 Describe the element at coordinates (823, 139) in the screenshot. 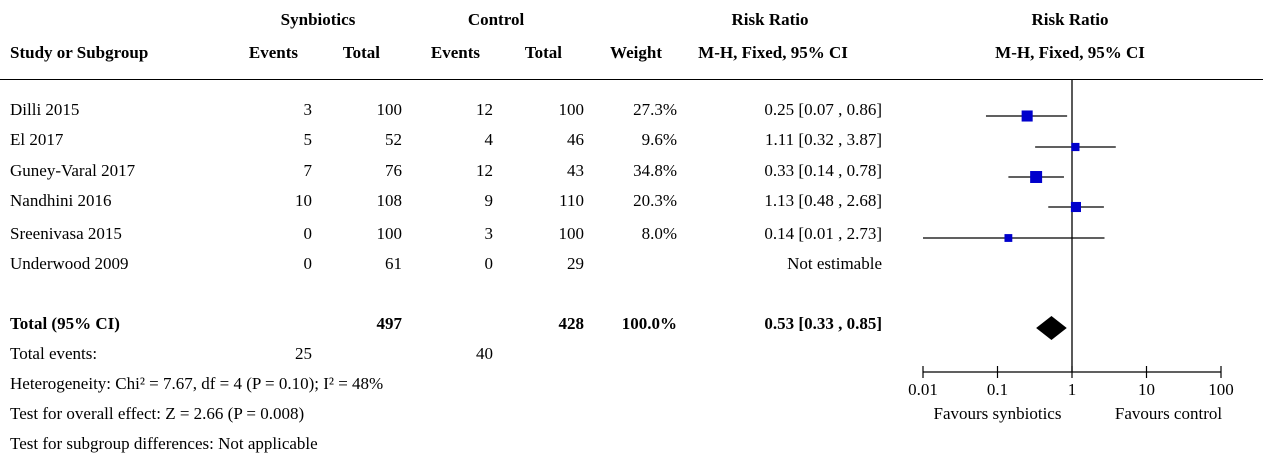

I see `ci-value: 1.11 [0.32 , 3.87]` at that location.